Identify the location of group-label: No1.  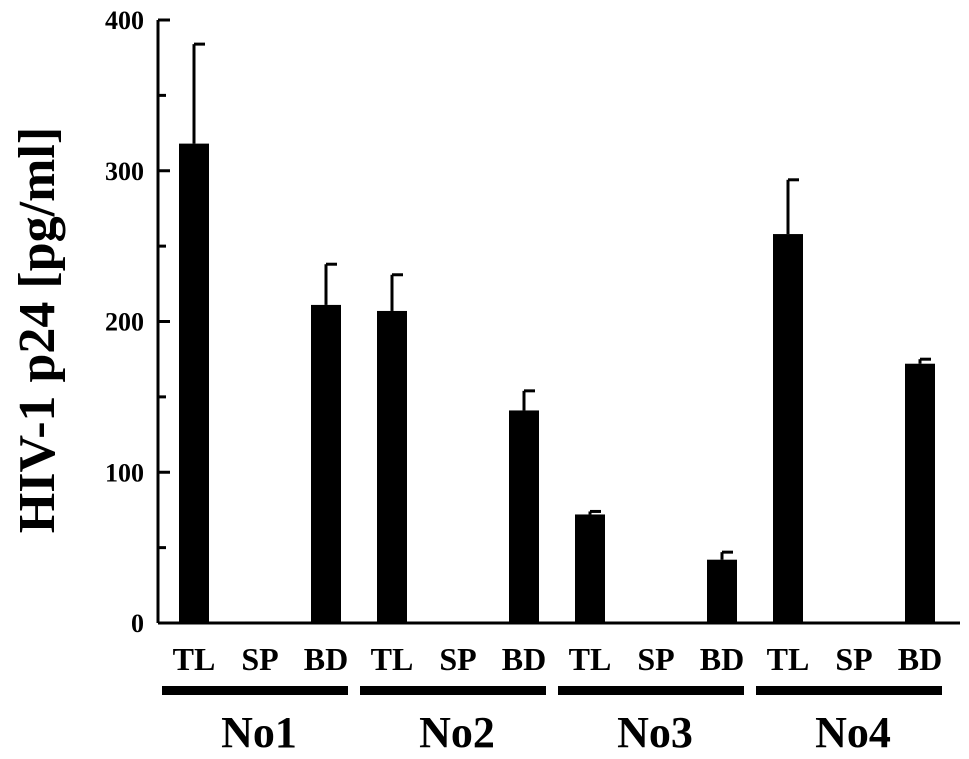
(259, 732).